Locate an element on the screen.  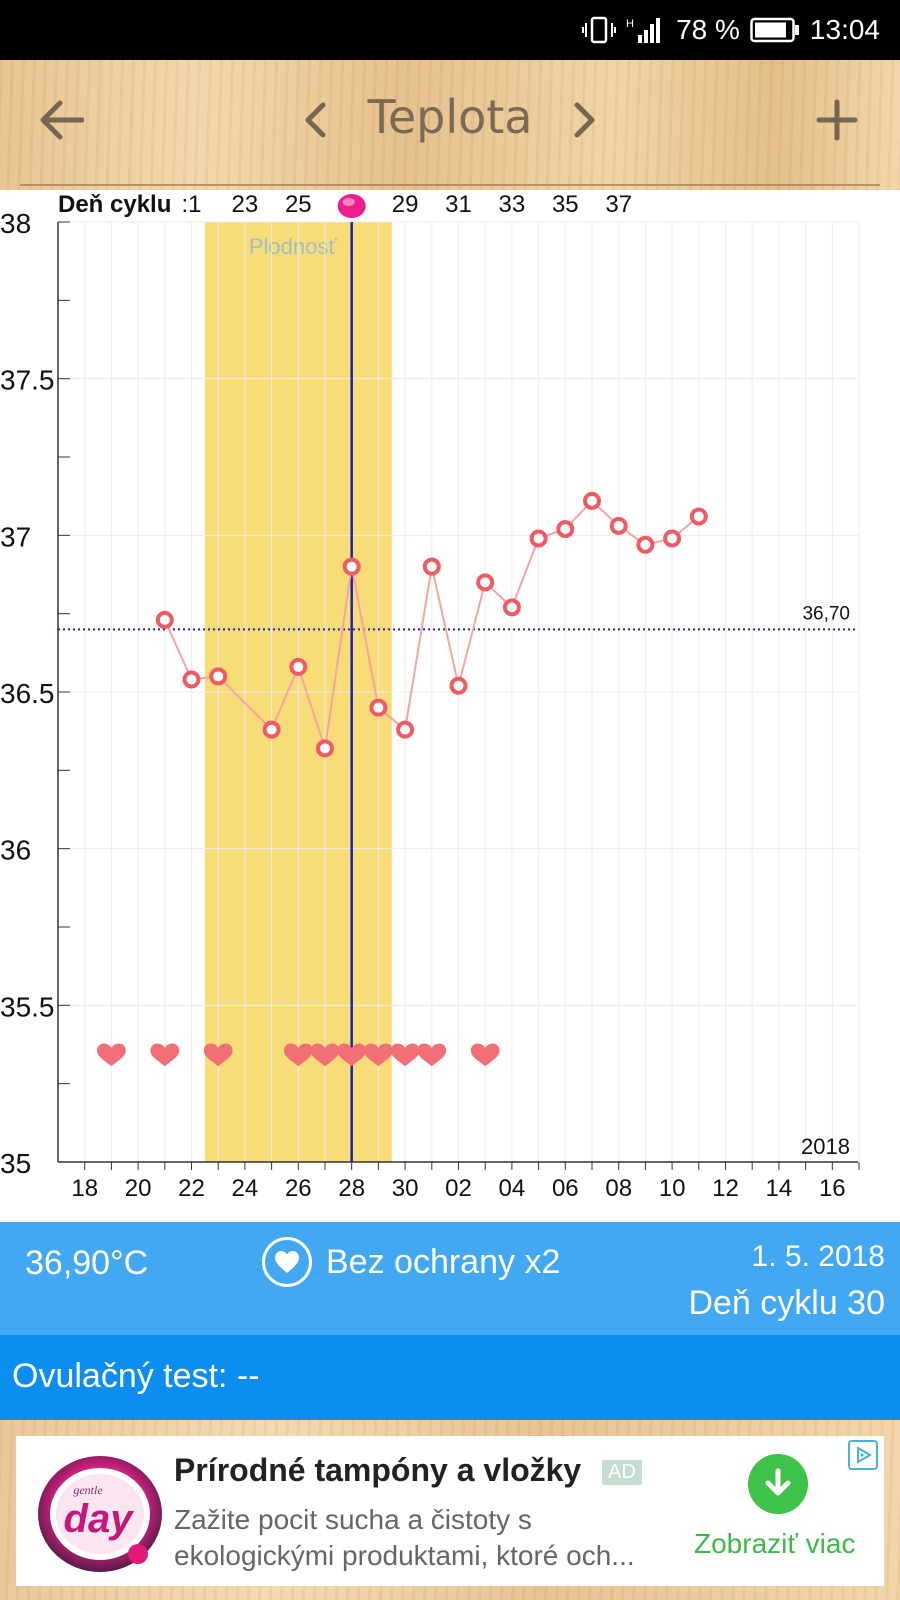
cycle-axis-label: Deň cyklu is located at coordinates (114, 204).